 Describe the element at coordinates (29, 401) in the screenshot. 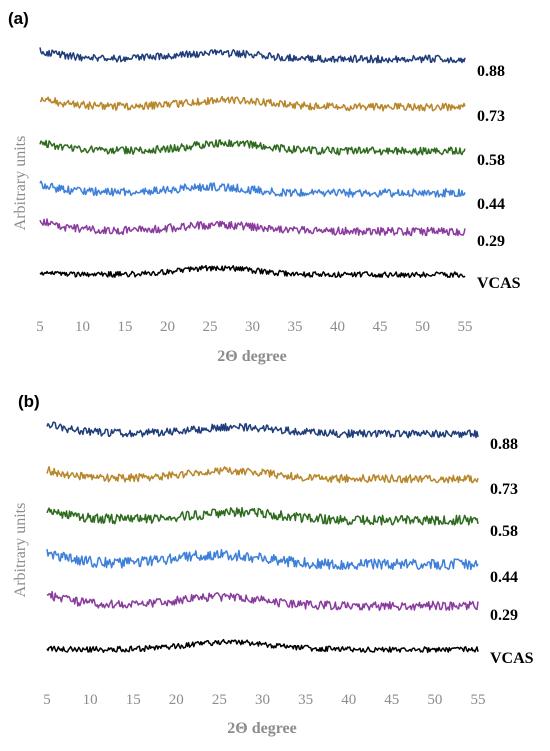

I see `panel-b-label: (b)` at that location.